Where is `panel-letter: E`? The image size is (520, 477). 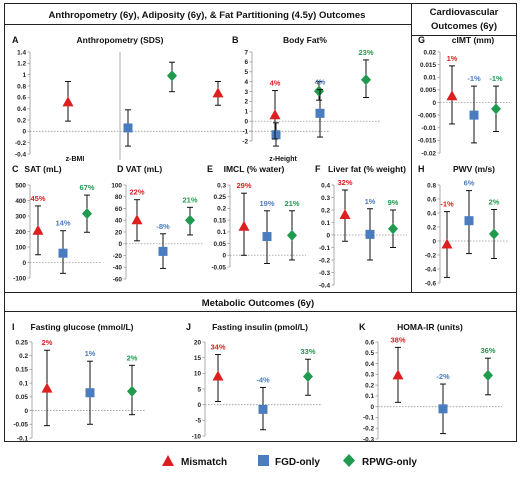 panel-letter: E is located at coordinates (210, 169).